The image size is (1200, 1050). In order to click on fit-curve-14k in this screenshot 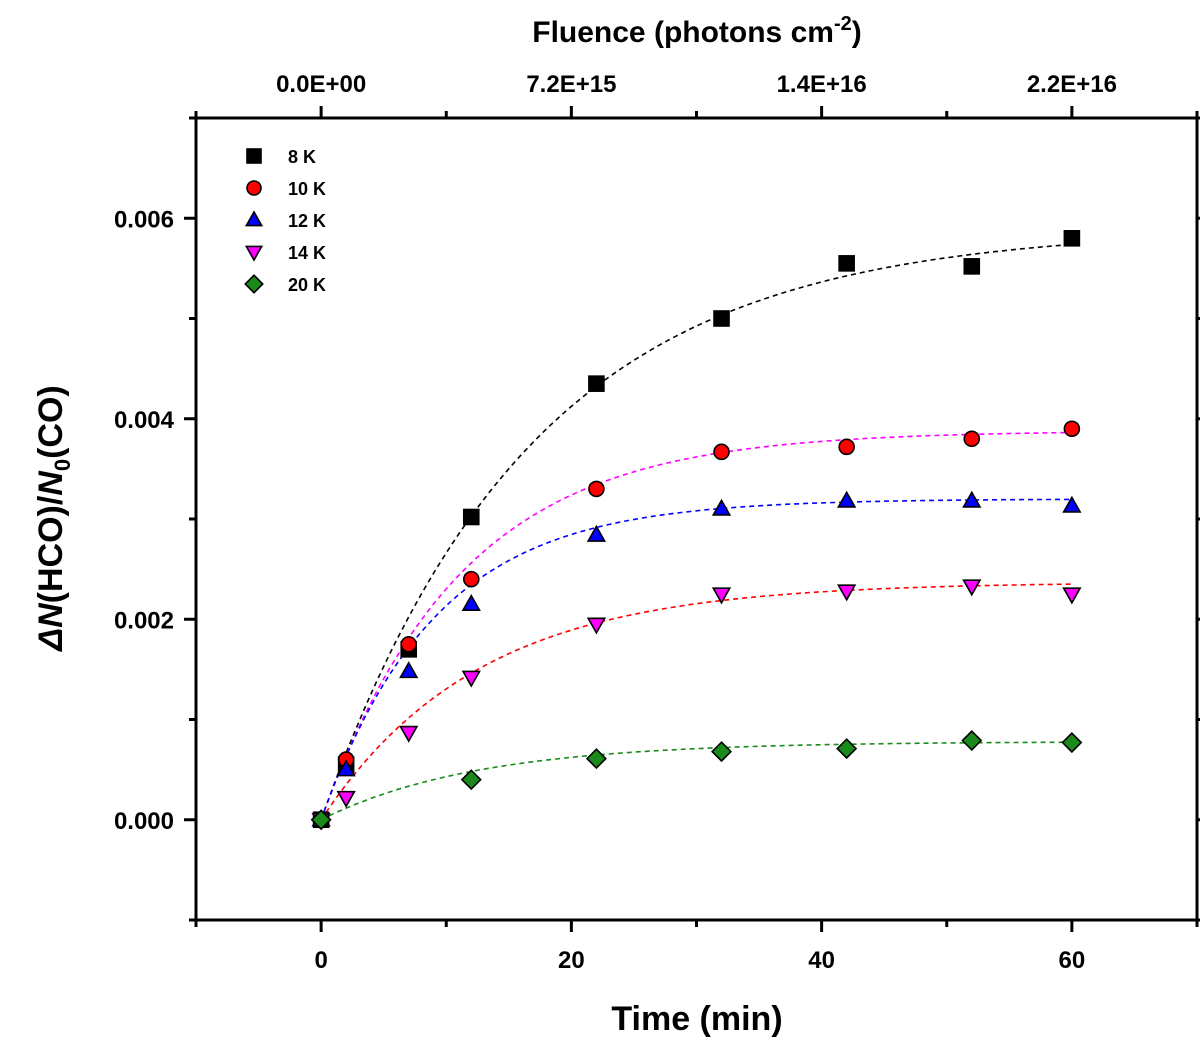, I will do `click(696, 702)`.